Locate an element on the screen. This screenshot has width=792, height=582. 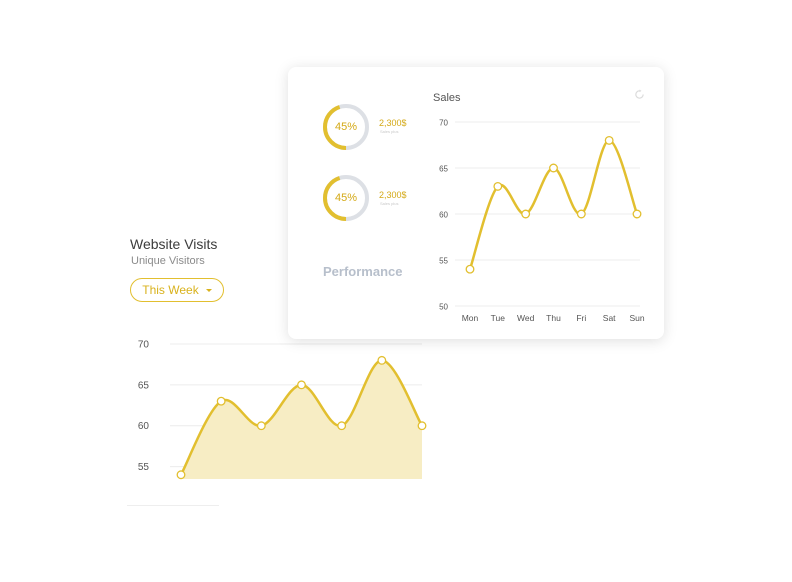
period-dropdown-button: This Week is located at coordinates (177, 290).